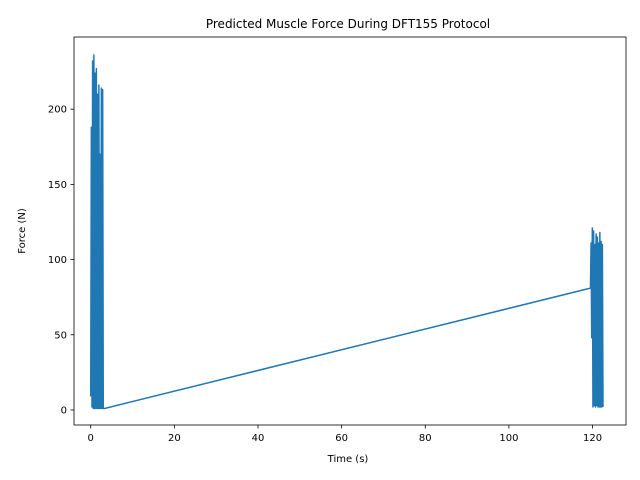 This screenshot has height=480, width=640. Describe the element at coordinates (174, 438) in the screenshot. I see `x-tick-label: 20` at that location.